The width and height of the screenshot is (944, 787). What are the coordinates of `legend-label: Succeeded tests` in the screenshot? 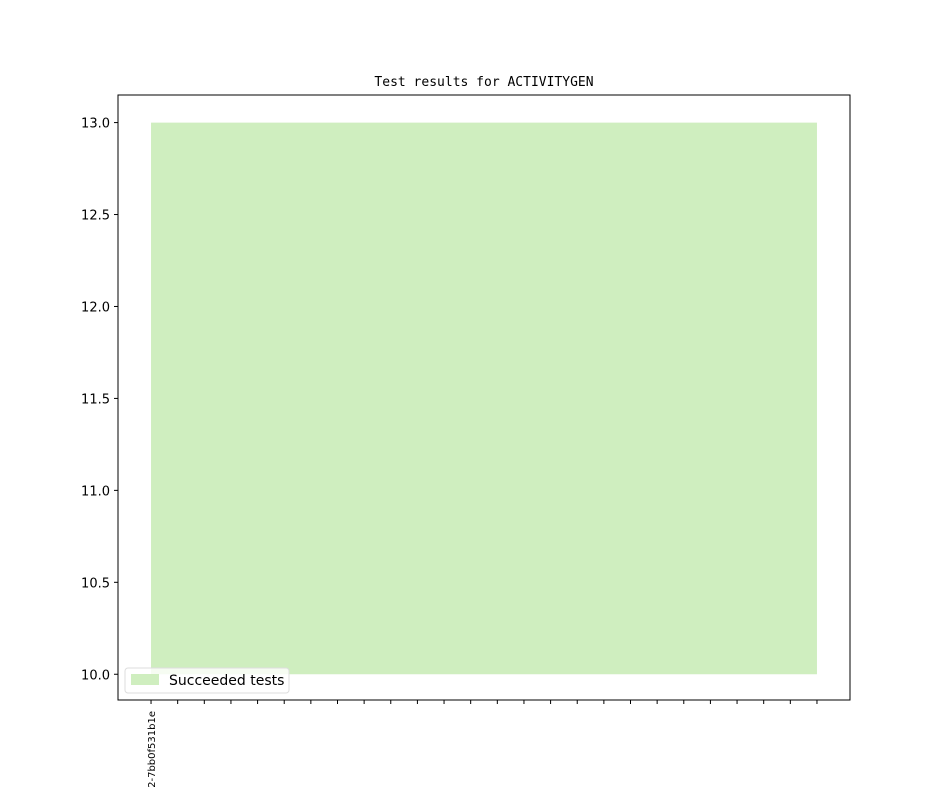 It's located at (226, 681).